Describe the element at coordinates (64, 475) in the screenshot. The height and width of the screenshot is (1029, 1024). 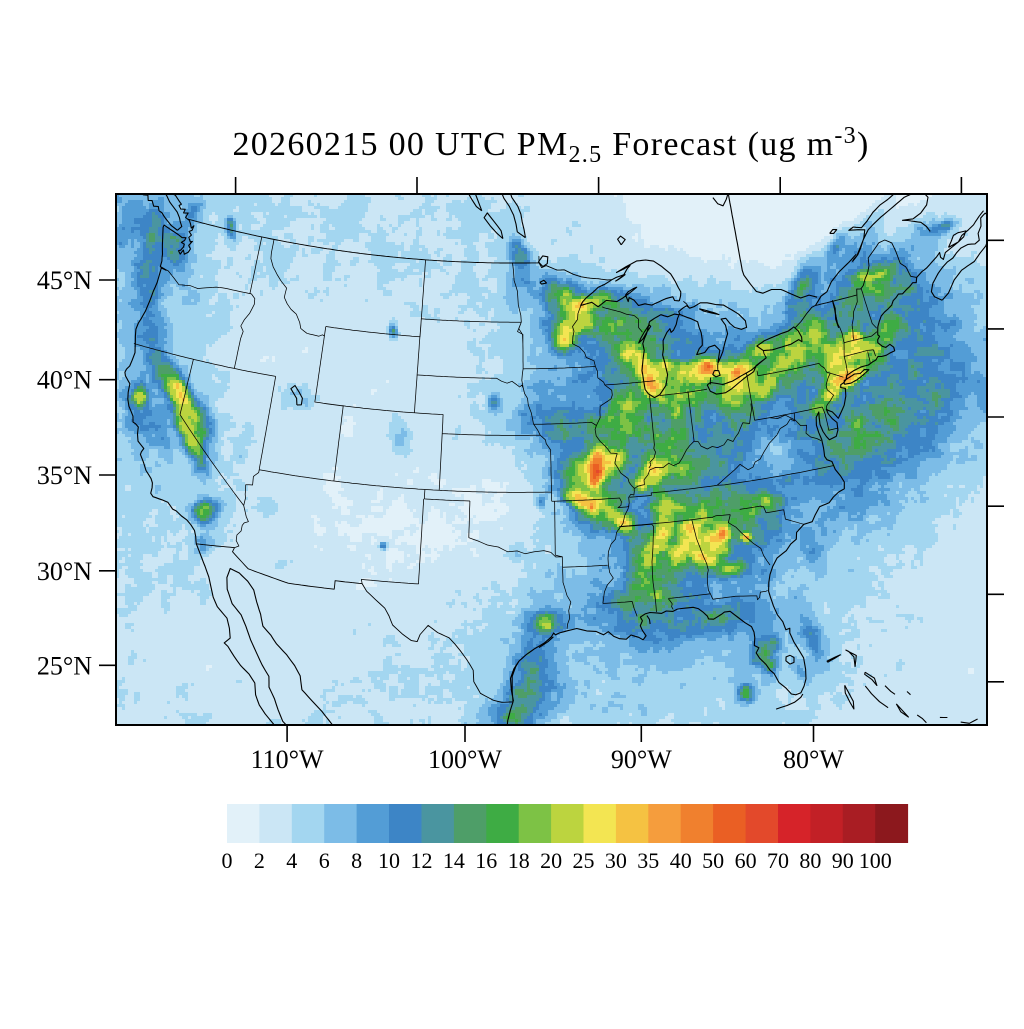
I see `svg-text: 35°N` at that location.